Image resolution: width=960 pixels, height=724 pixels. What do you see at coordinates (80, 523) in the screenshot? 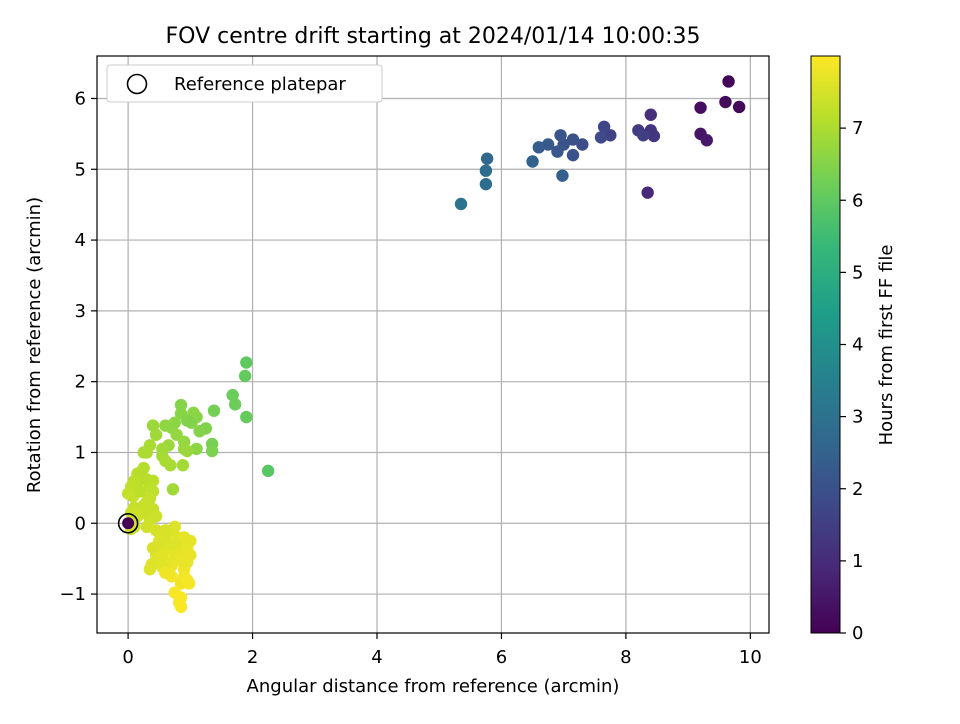
I see `y-tick-label: 0` at bounding box center [80, 523].